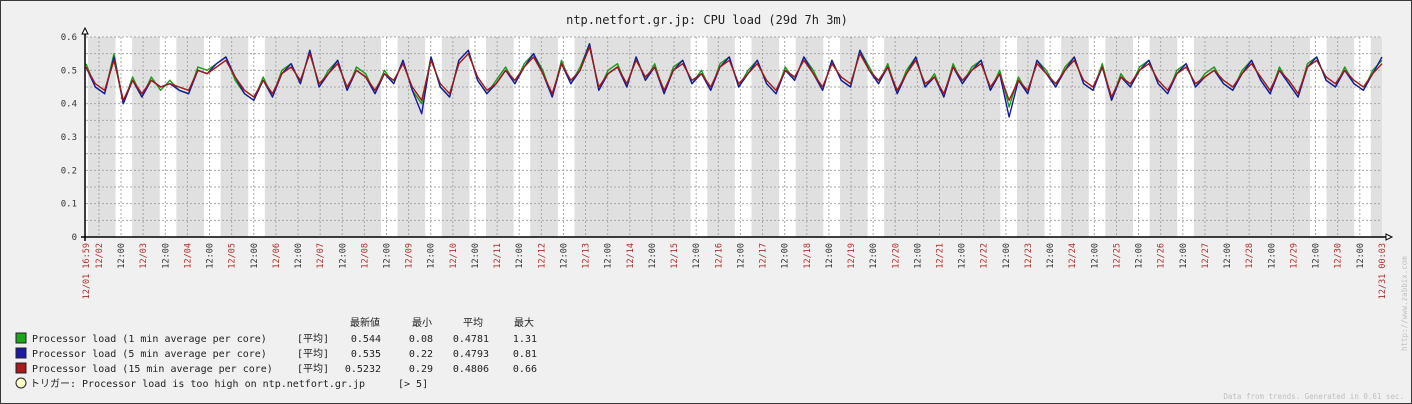  I want to click on y-tick-label: 0.5, so click(69, 71).